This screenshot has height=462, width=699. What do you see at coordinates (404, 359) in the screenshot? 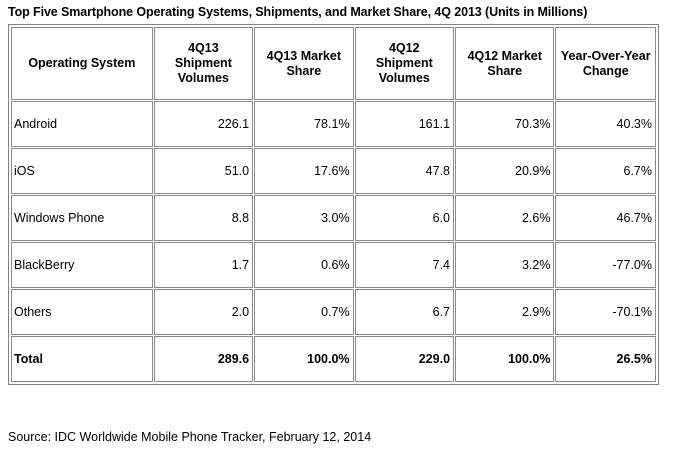
I see `cell-total-4q12-shipment: 229.0` at bounding box center [404, 359].